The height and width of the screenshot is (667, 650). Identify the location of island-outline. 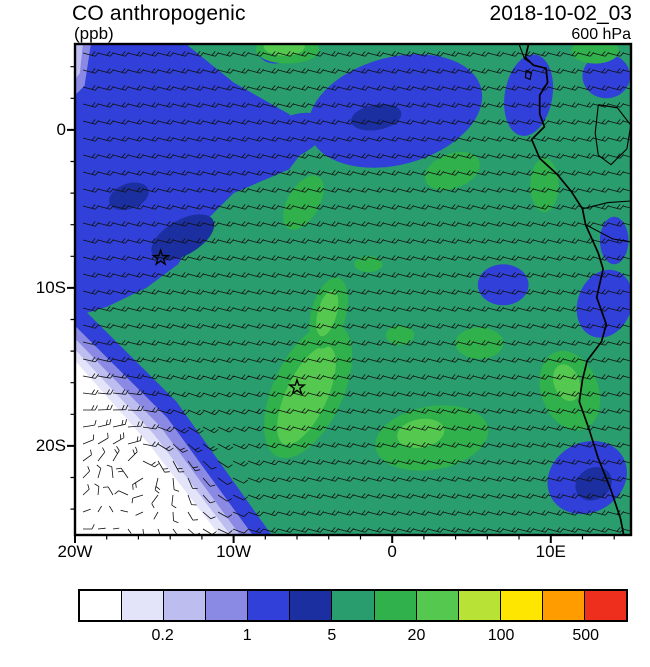
(528, 75).